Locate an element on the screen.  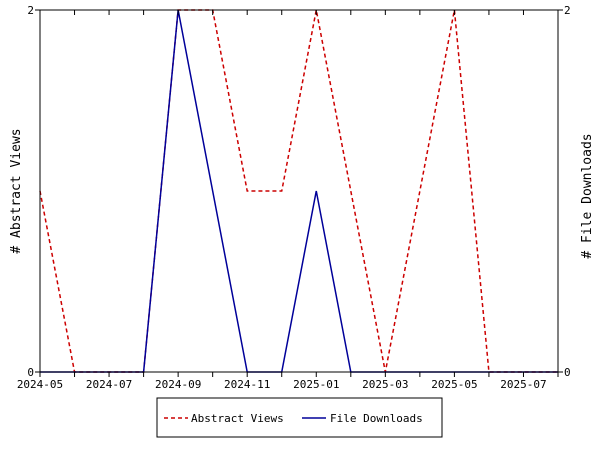
x-tick-label: 2024-11 is located at coordinates (247, 384).